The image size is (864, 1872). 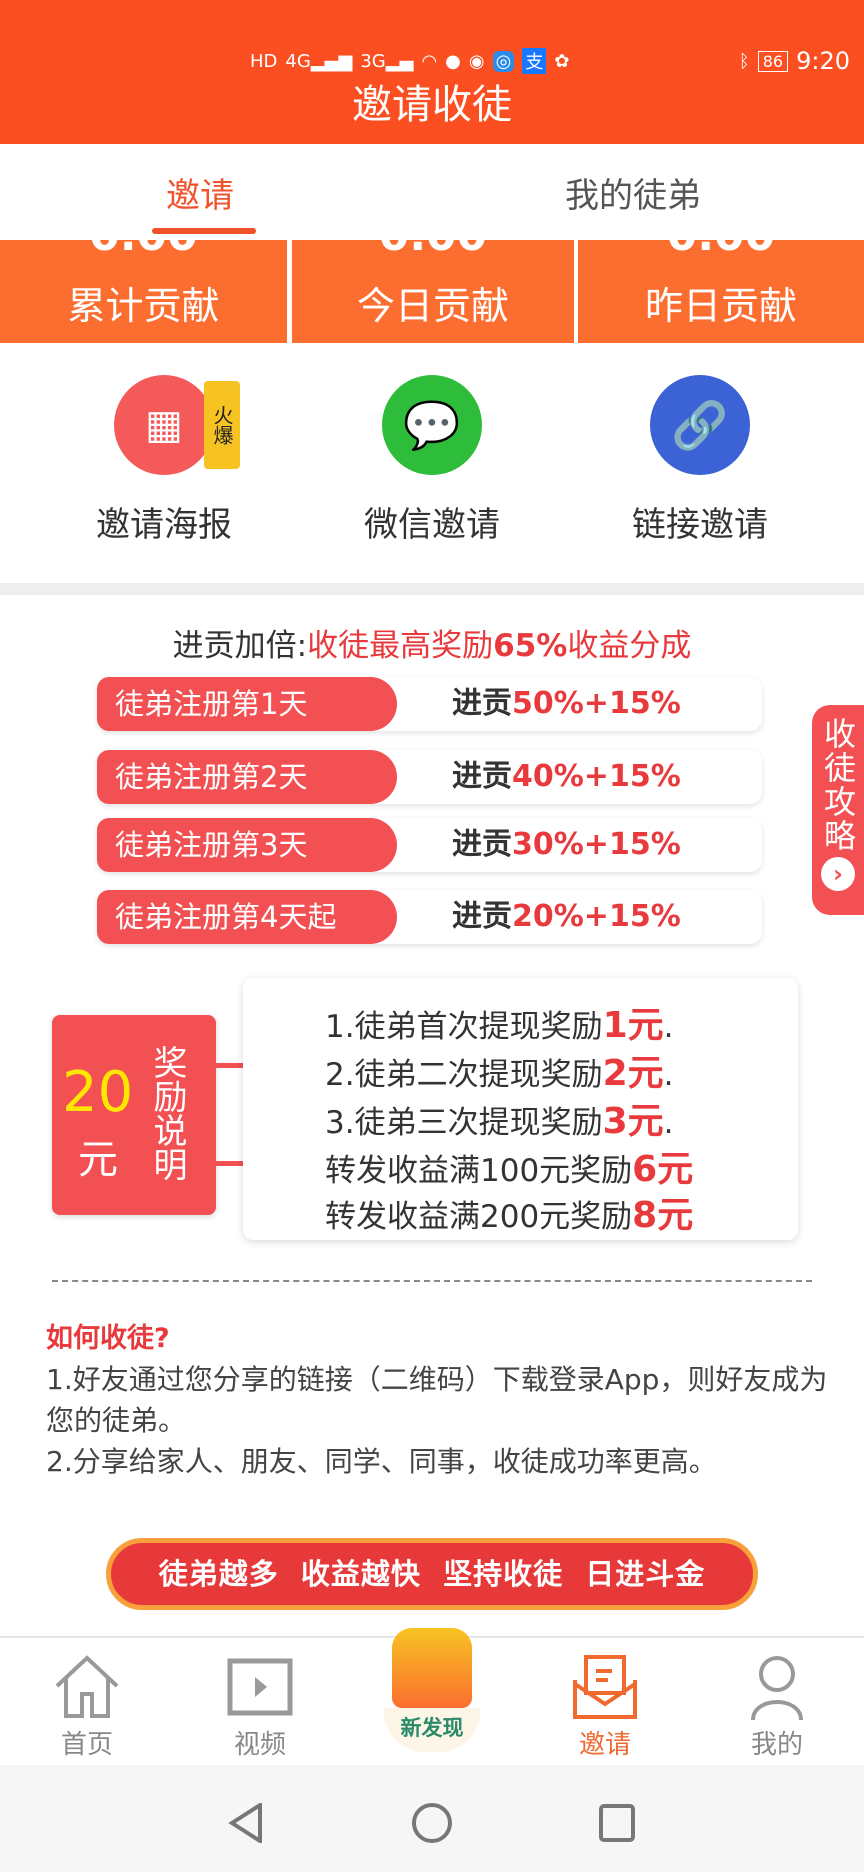 I want to click on envelope-icon, so click(x=605, y=1687).